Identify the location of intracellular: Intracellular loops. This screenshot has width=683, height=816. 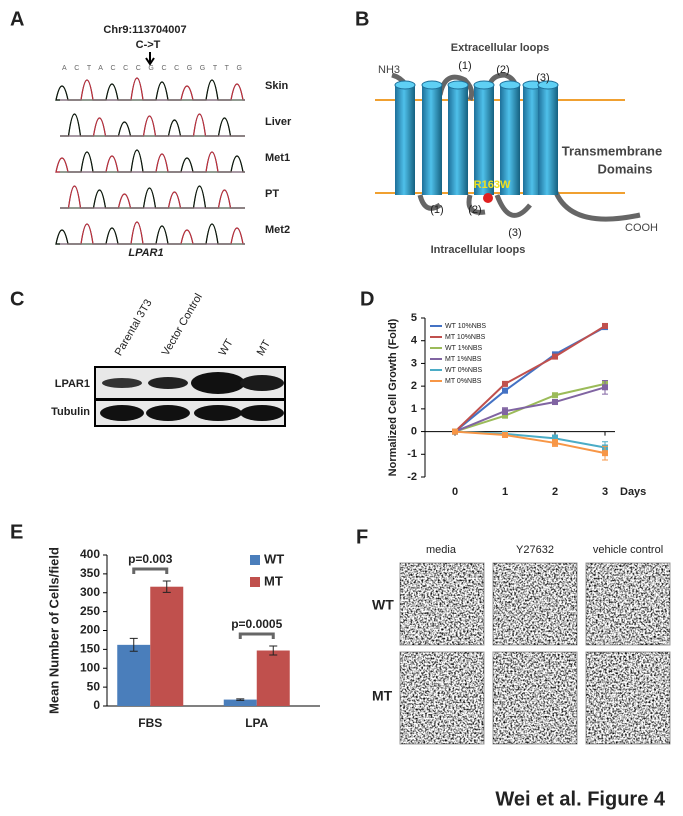
(478, 250).